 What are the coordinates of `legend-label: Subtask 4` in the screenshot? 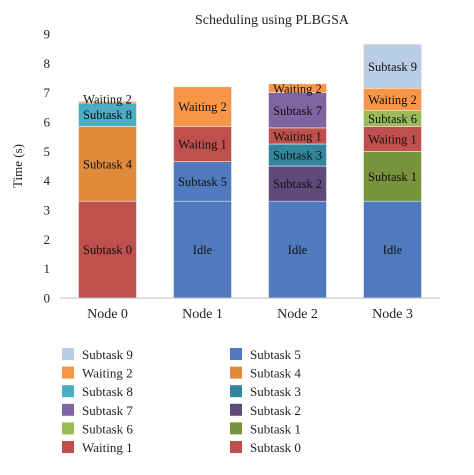 It's located at (275, 373).